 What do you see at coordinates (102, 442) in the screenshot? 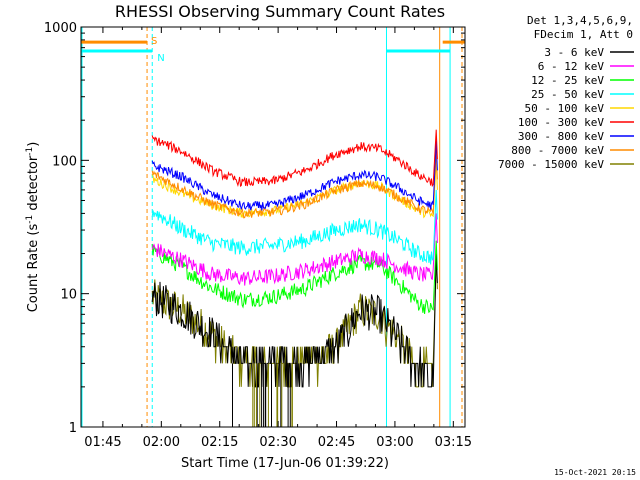
I see `x-tick-label: 01:45` at bounding box center [102, 442].